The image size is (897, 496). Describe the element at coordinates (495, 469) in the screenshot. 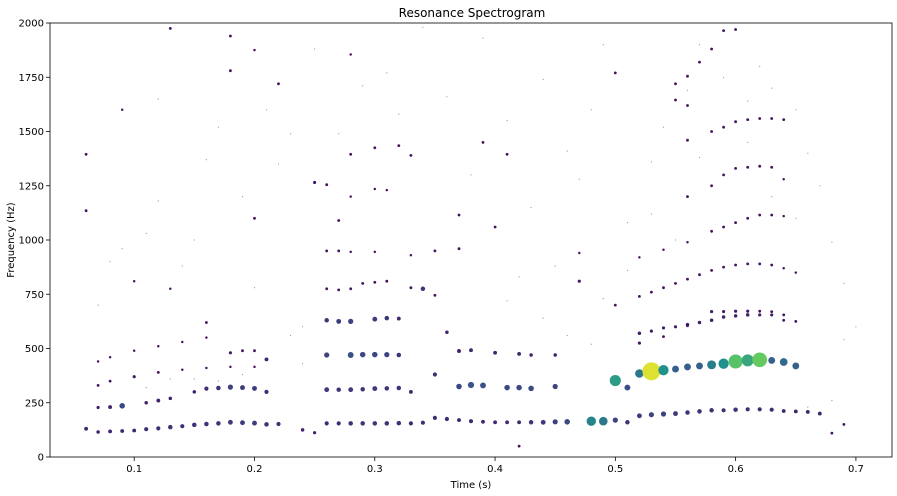

I see `x-tick-label-3: 0.4` at that location.